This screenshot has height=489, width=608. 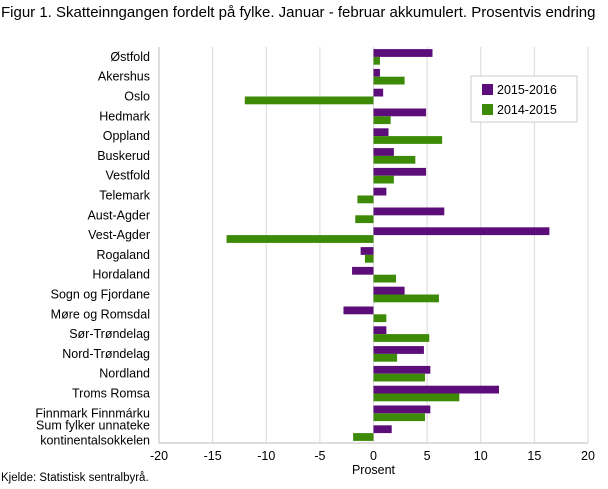 I want to click on x-tick-label-6: 10, so click(x=481, y=456).